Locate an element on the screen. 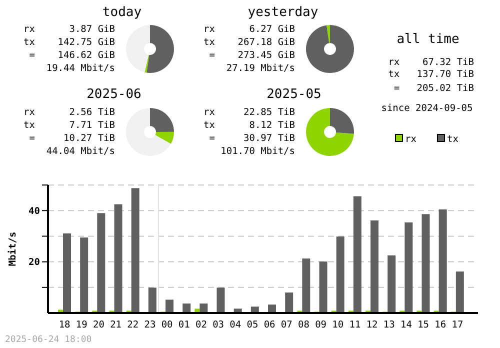 The height and width of the screenshot is (348, 500). x-tick-label: 13 is located at coordinates (389, 325).